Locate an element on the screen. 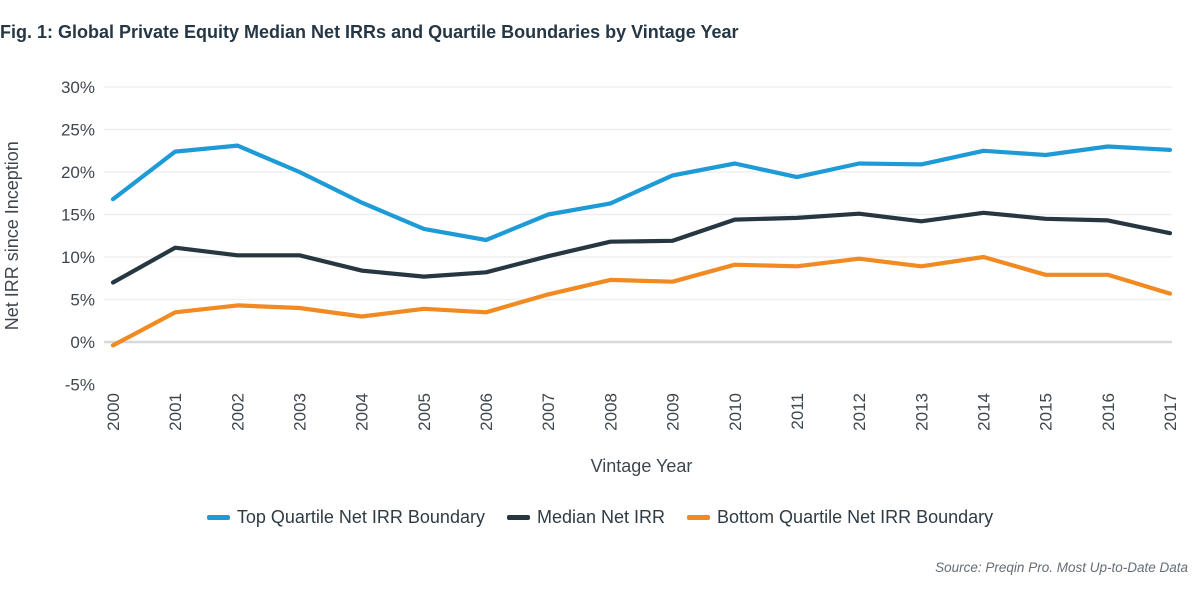 This screenshot has width=1200, height=600. x-tick-label: 2017 is located at coordinates (1170, 412).